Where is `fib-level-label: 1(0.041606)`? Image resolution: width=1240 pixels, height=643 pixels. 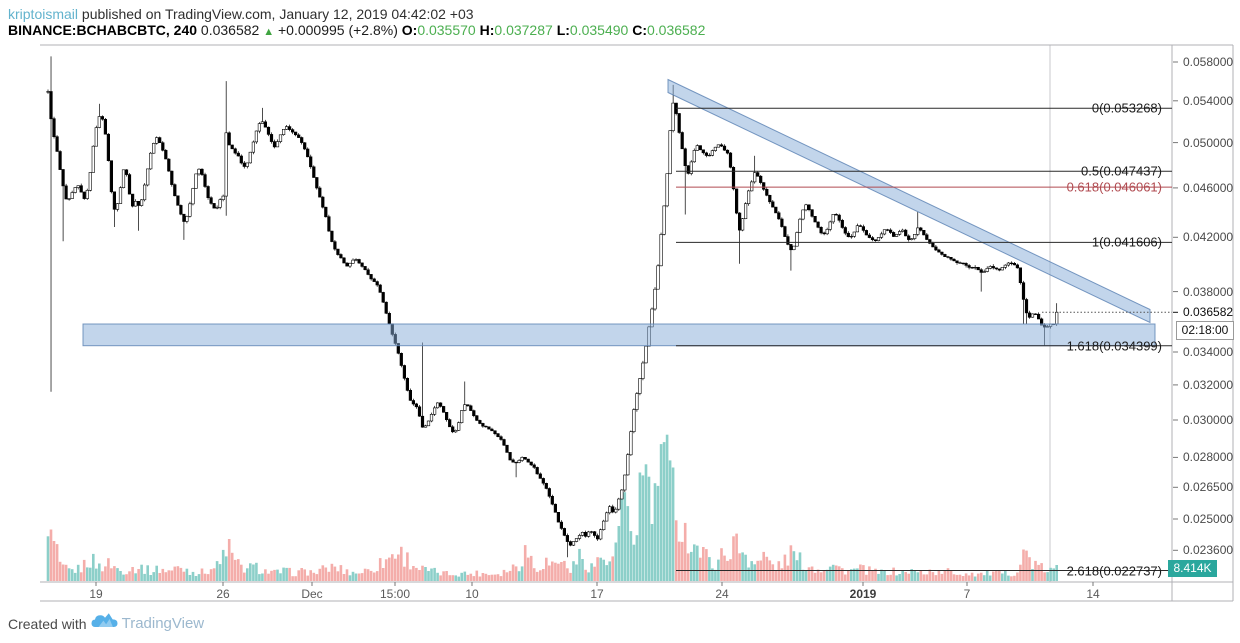 fib-level-label: 1(0.041606) is located at coordinates (1126, 242).